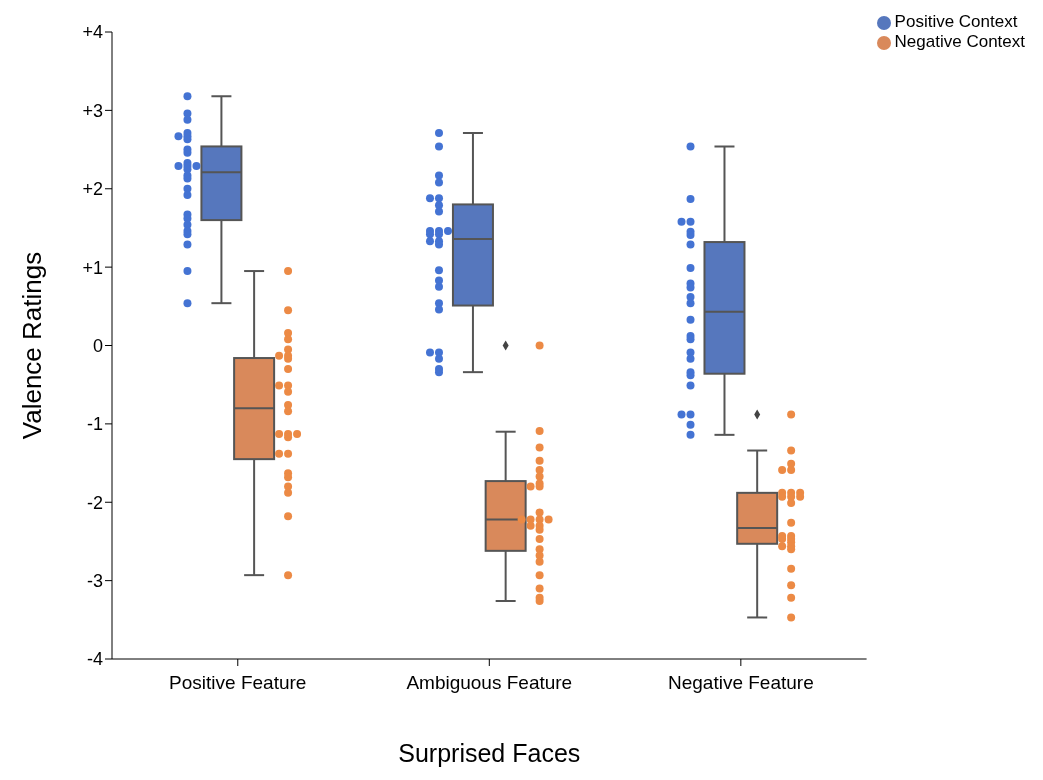 Image resolution: width=1043 pixels, height=780 pixels. What do you see at coordinates (92, 267) in the screenshot?
I see `y-tick-label: +1` at bounding box center [92, 267].